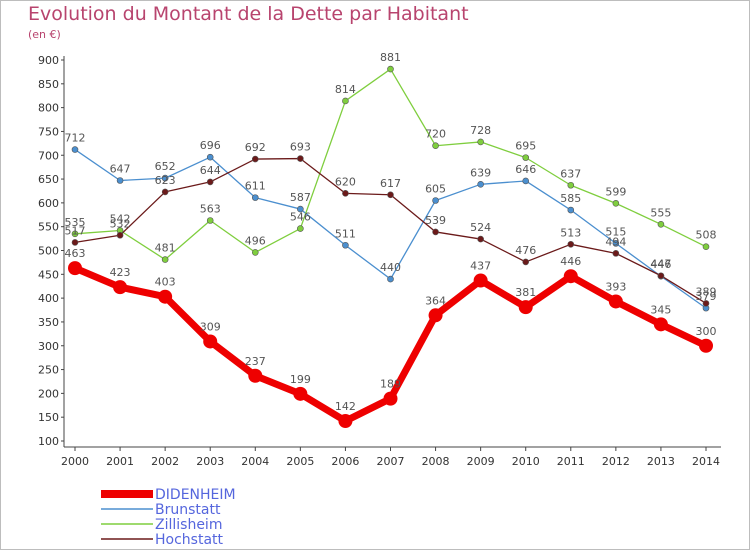  I want to click on data-label: 599, so click(615, 191).